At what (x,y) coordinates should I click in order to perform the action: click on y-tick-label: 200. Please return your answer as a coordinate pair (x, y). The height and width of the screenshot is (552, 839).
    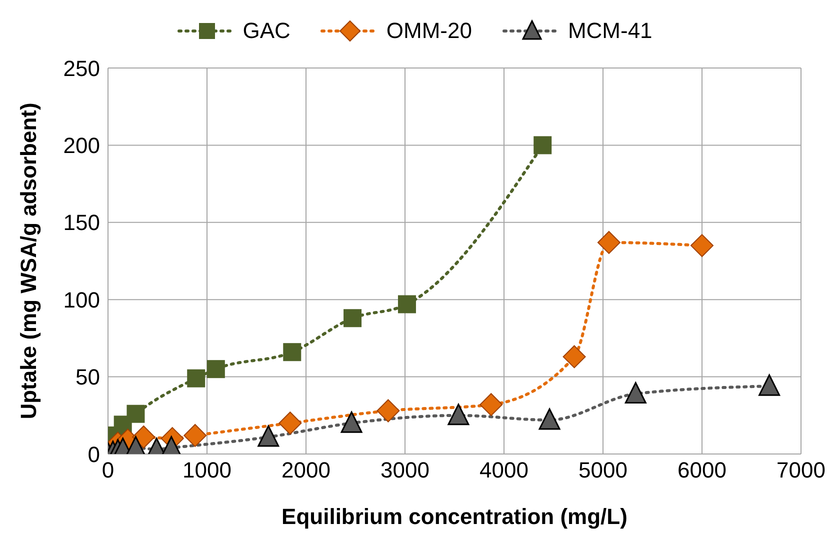
    Looking at the image, I should click on (81, 145).